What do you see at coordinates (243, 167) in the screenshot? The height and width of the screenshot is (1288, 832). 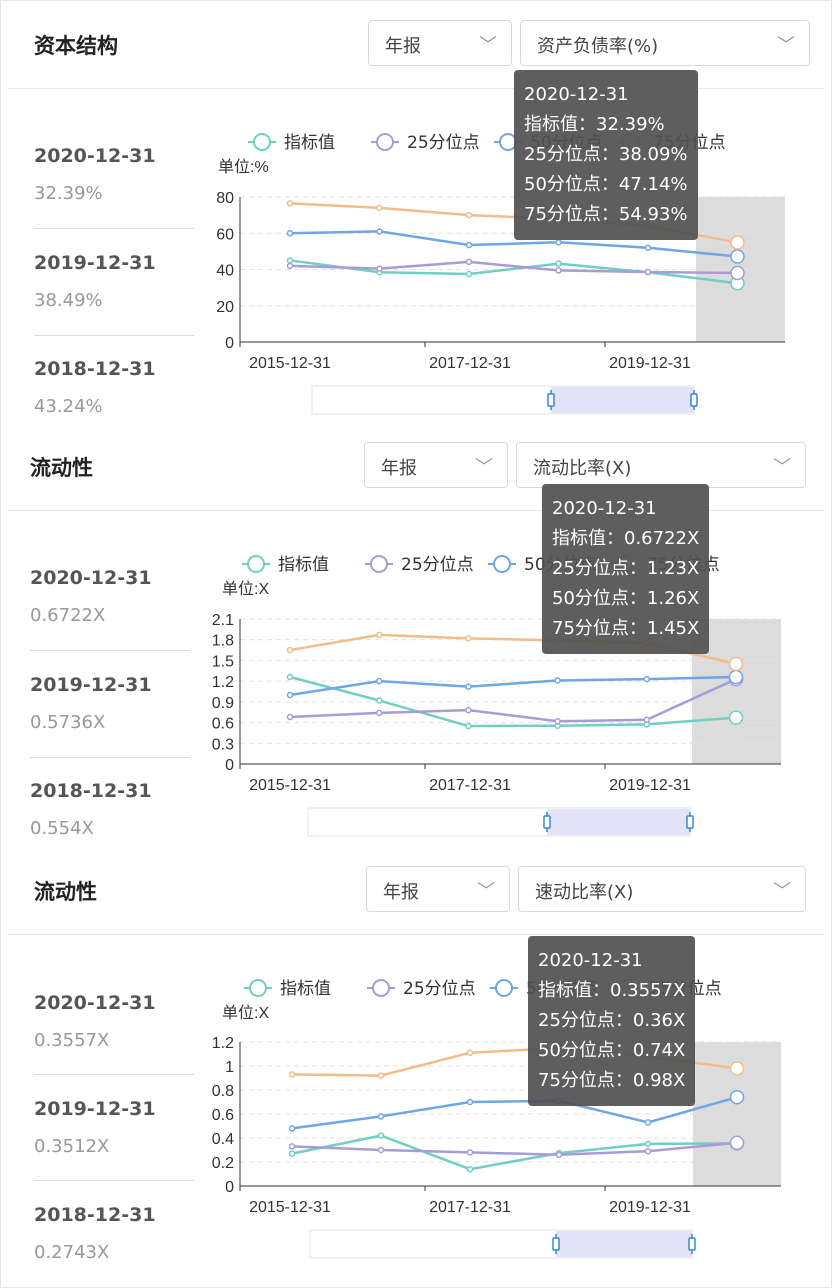 I see `unit-label: 单位:%` at bounding box center [243, 167].